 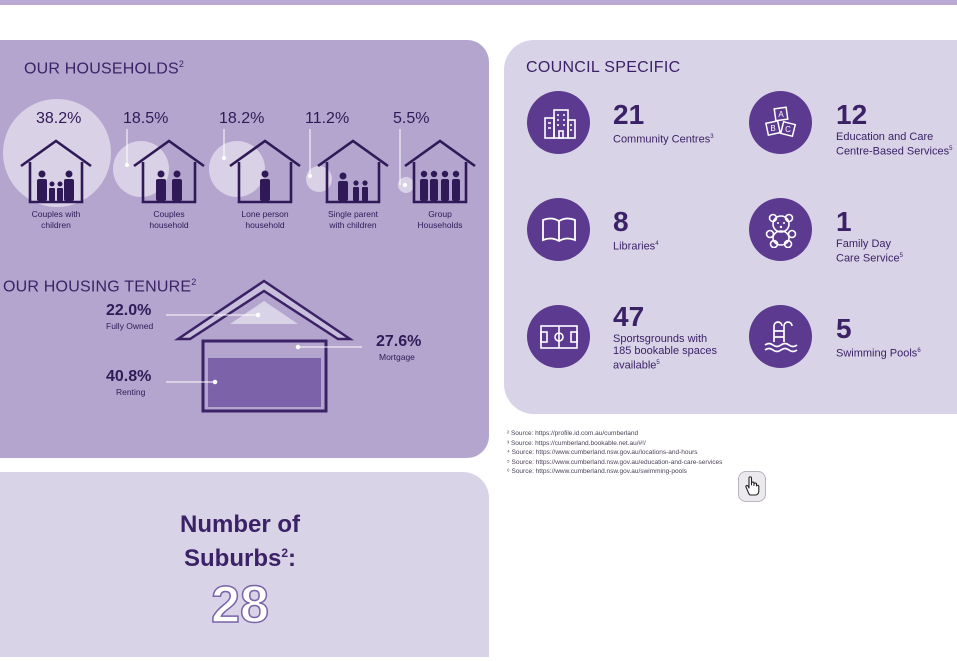 What do you see at coordinates (59, 118) in the screenshot?
I see `households-pct-1: 38.2%` at bounding box center [59, 118].